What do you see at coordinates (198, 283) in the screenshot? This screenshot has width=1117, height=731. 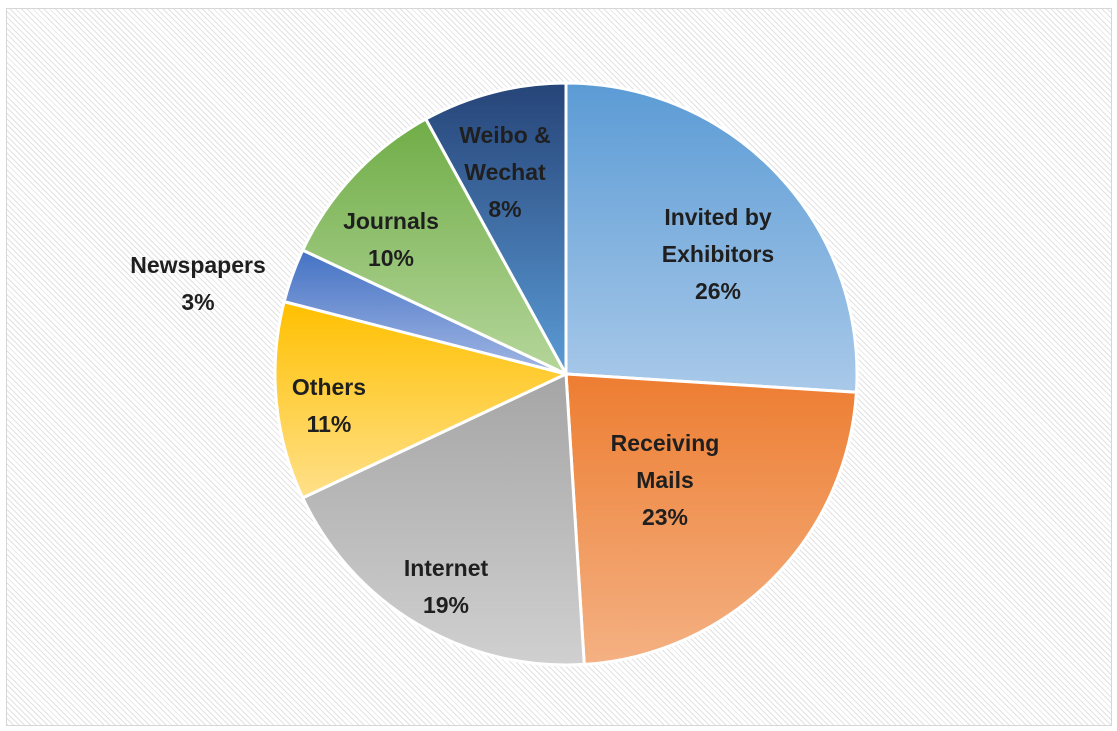 I see `slice-label: Newspapers 3%` at bounding box center [198, 283].